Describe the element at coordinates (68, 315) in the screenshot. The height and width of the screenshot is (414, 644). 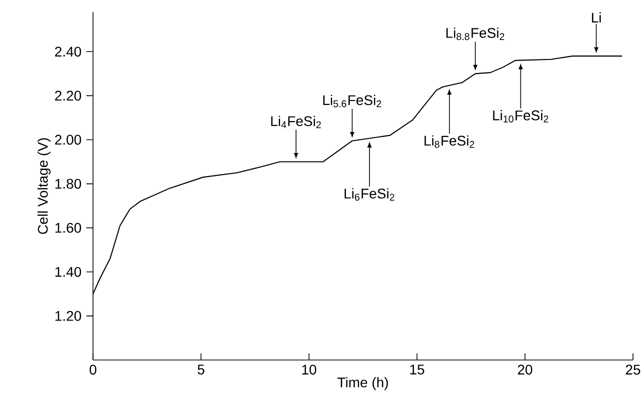
I see `y-tick-label: 1.20` at that location.